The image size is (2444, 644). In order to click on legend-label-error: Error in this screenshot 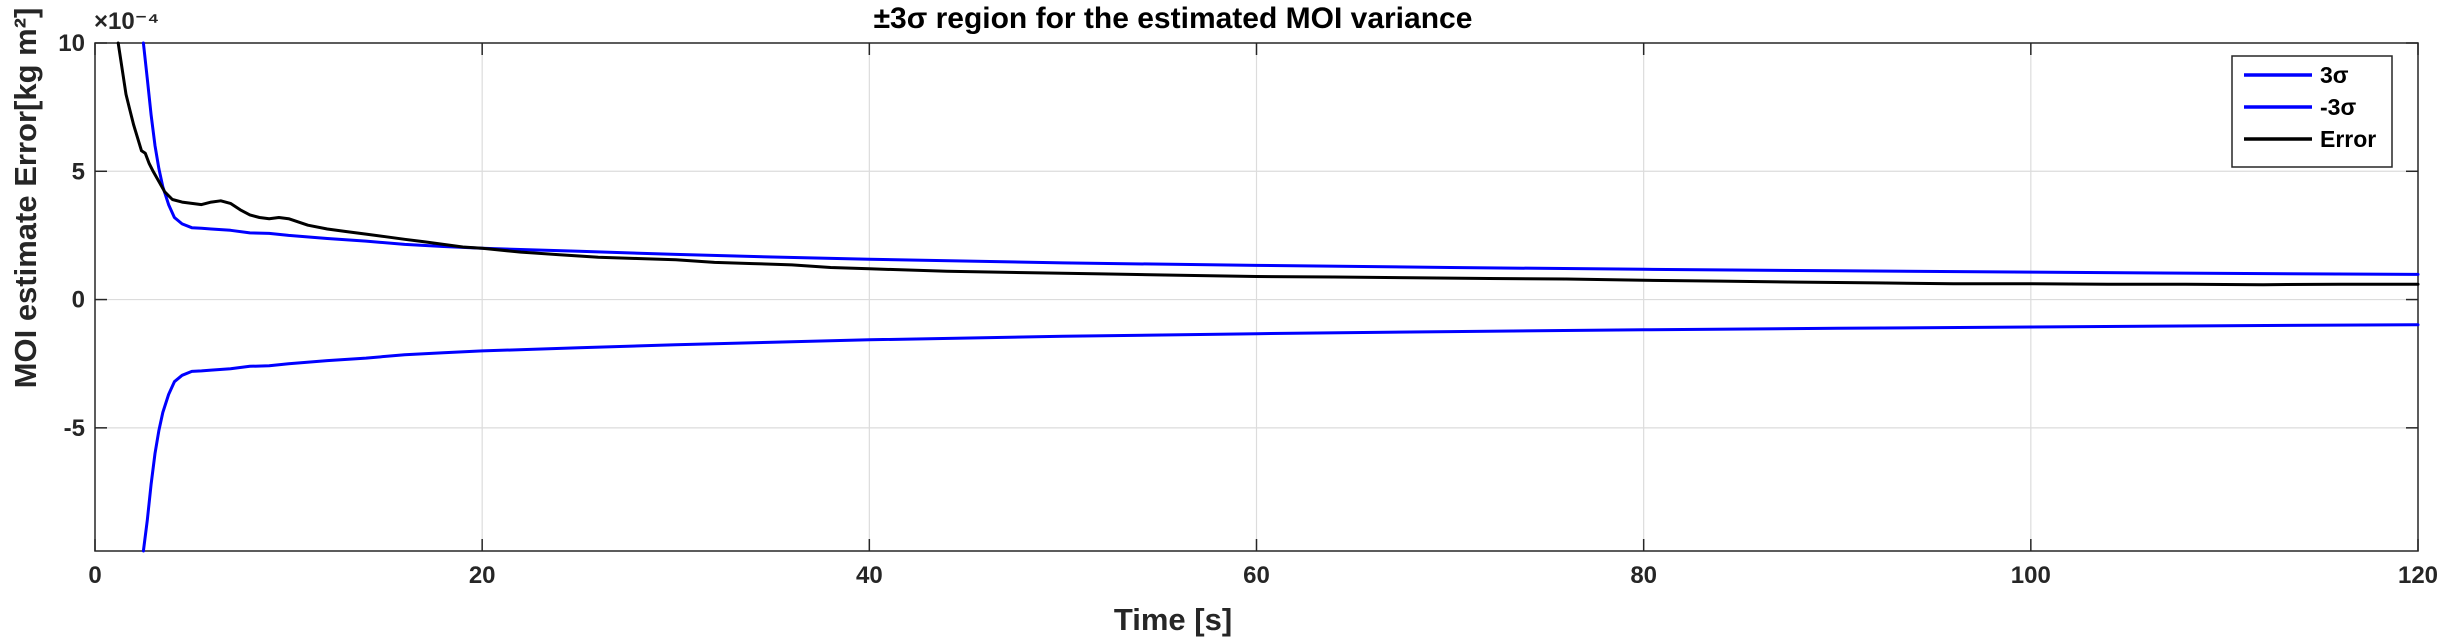, I will do `click(2348, 139)`.